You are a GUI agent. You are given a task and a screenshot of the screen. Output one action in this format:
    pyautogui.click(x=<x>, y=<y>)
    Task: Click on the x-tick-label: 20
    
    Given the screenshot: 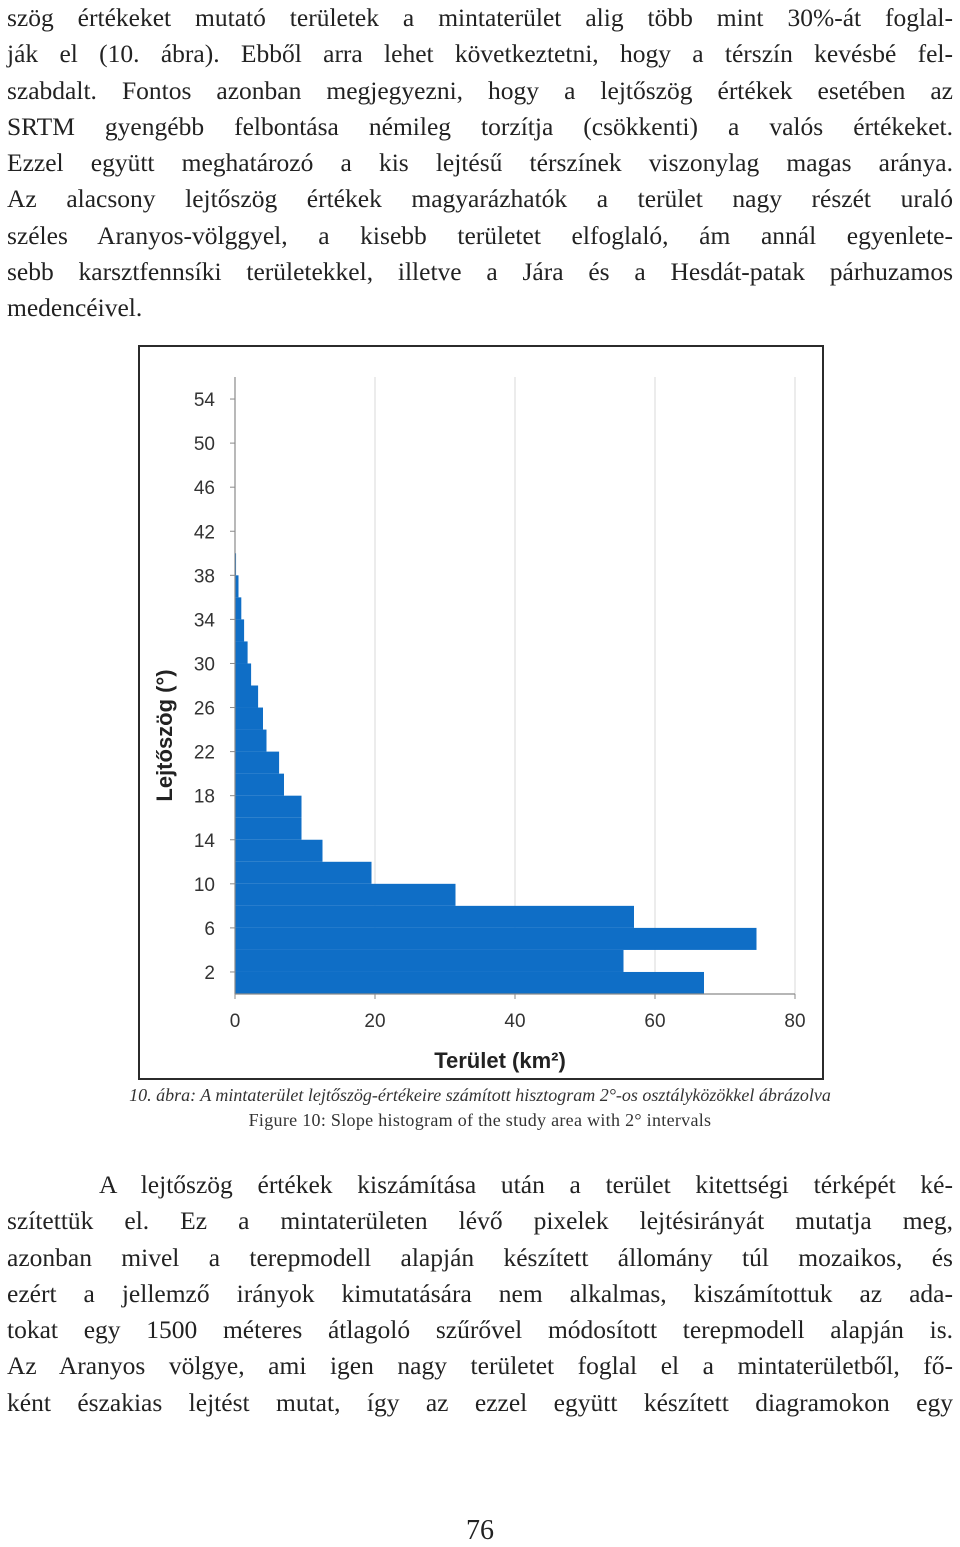 What is the action you would take?
    pyautogui.click(x=374, y=1021)
    